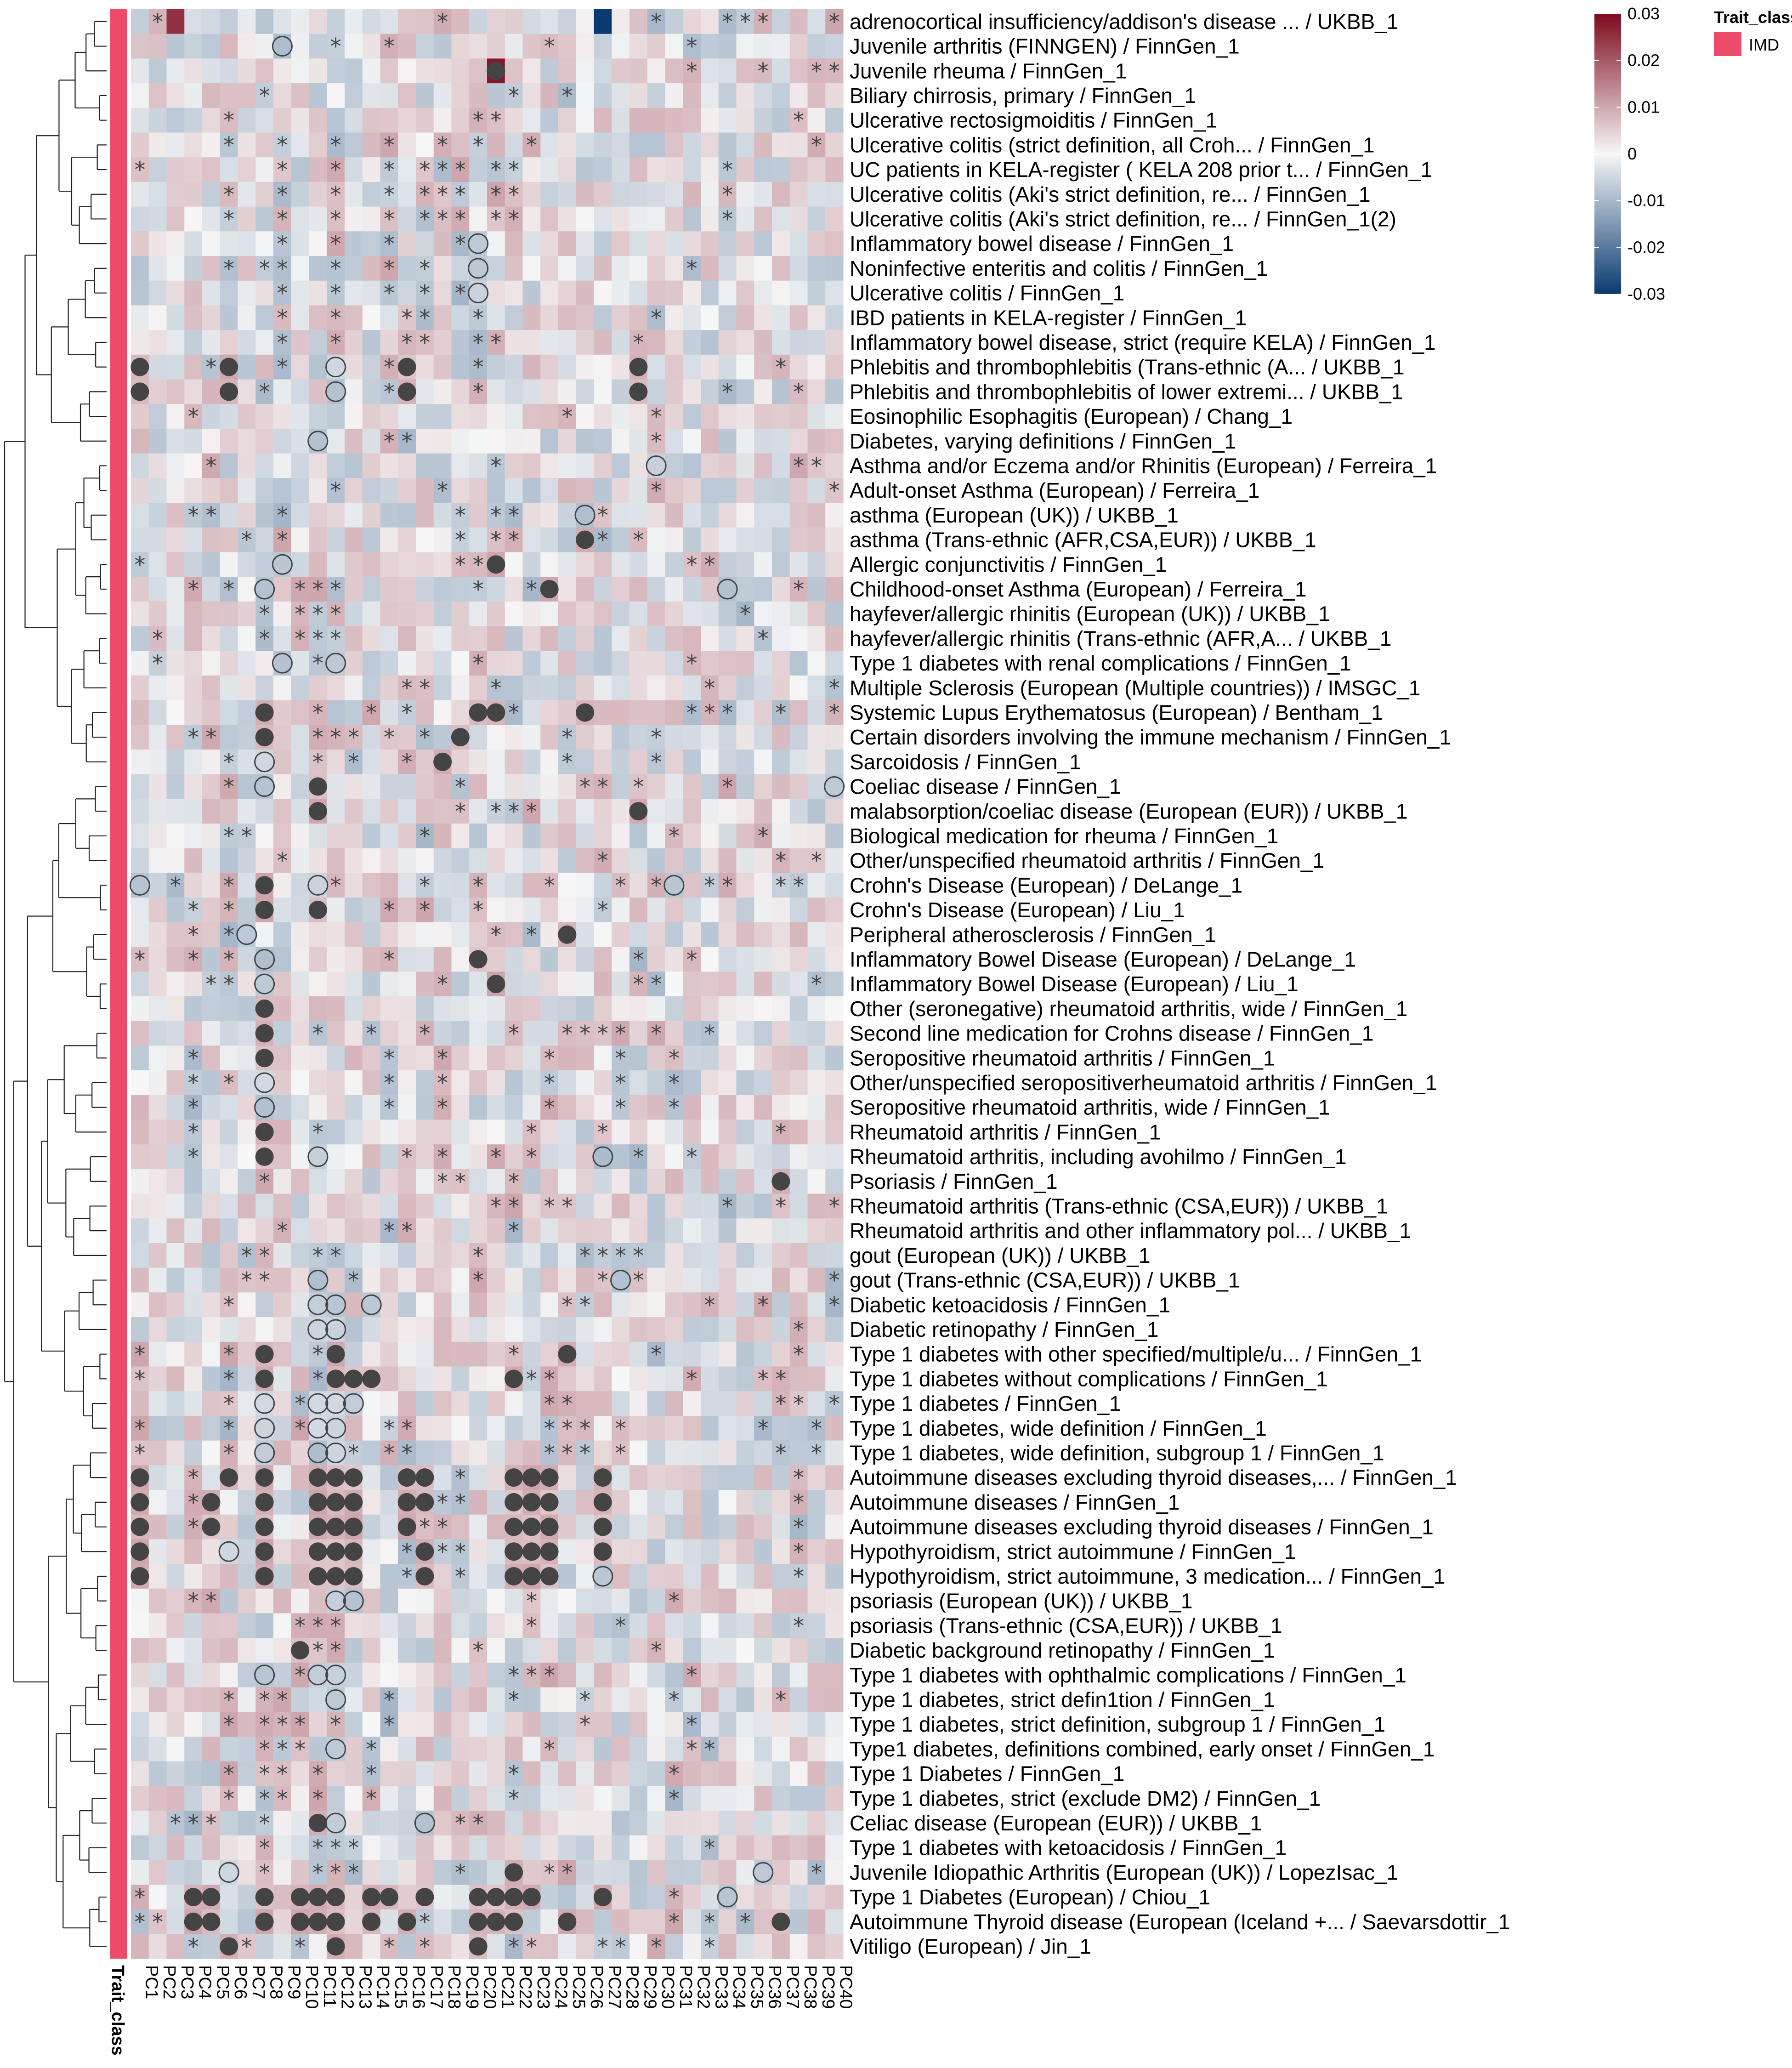  I want to click on row-label: Autoimmune diseases / FinnGen_1, so click(1015, 1502).